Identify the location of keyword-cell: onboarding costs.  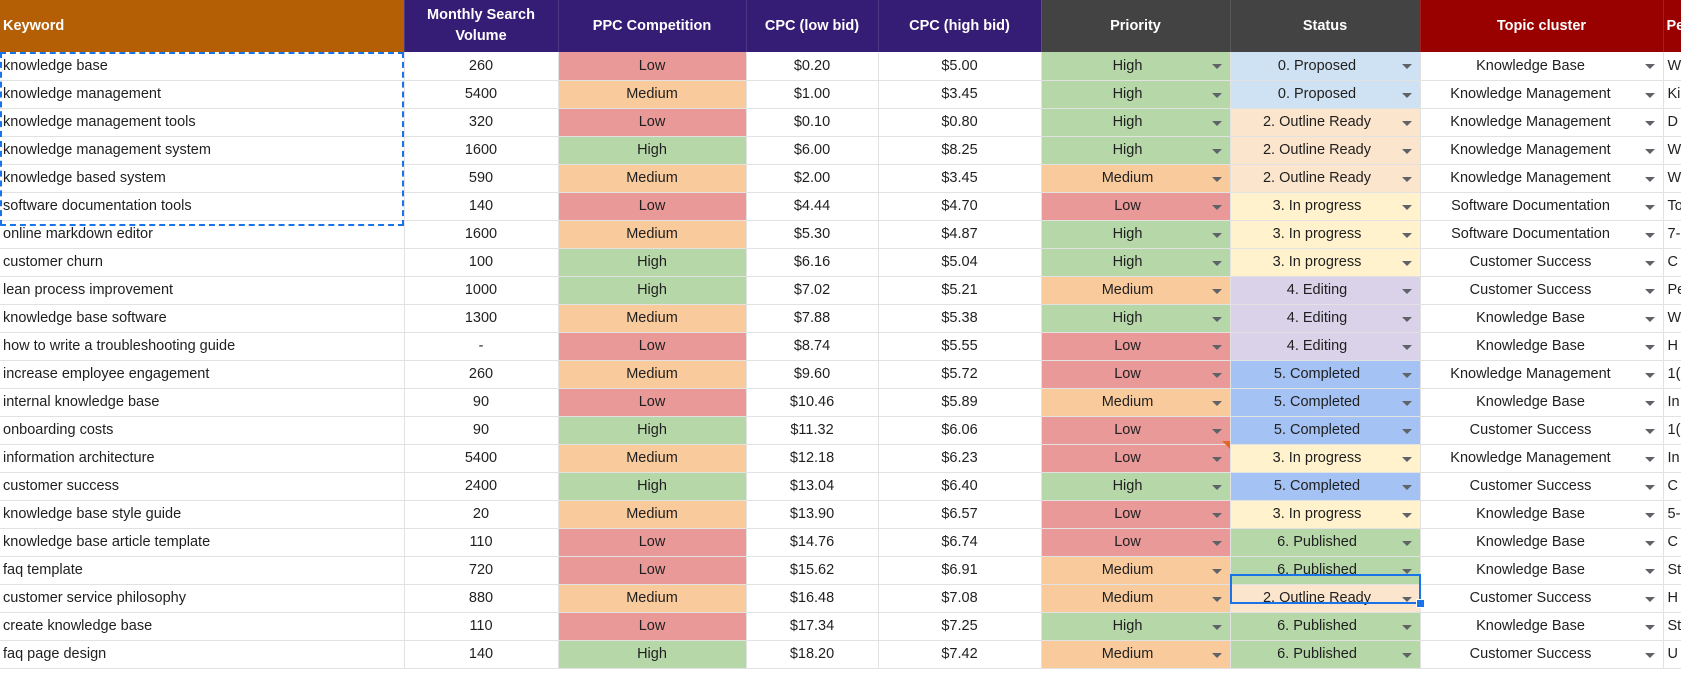
(202, 430).